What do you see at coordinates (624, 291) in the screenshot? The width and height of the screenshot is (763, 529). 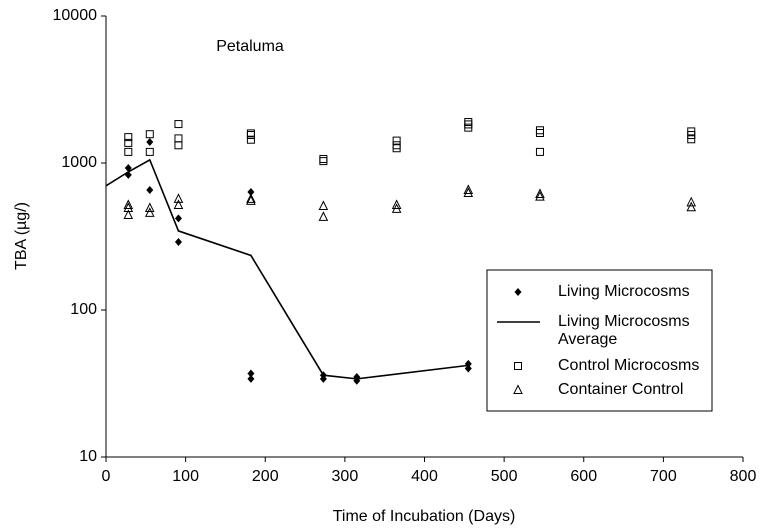 I see `legend-label: Living Microcosms` at bounding box center [624, 291].